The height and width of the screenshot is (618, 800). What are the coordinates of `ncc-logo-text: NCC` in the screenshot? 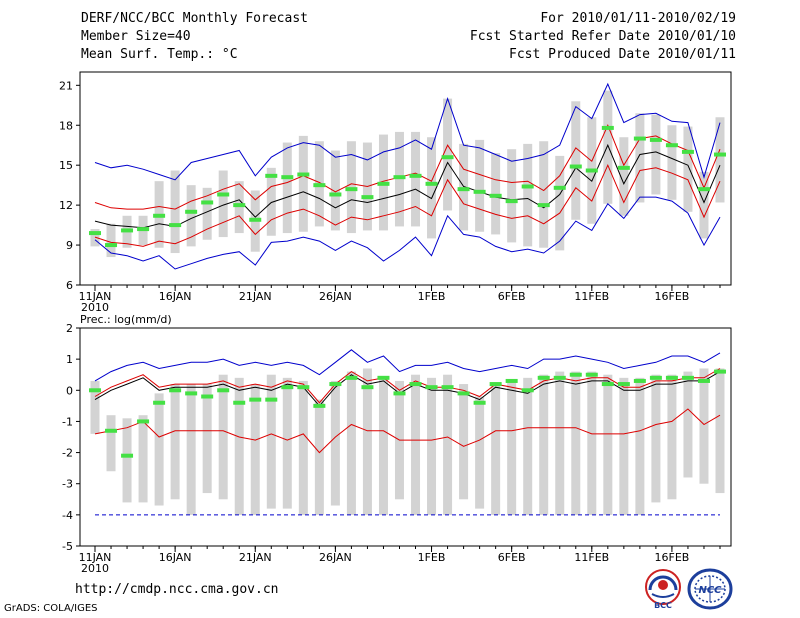 It's located at (710, 590).